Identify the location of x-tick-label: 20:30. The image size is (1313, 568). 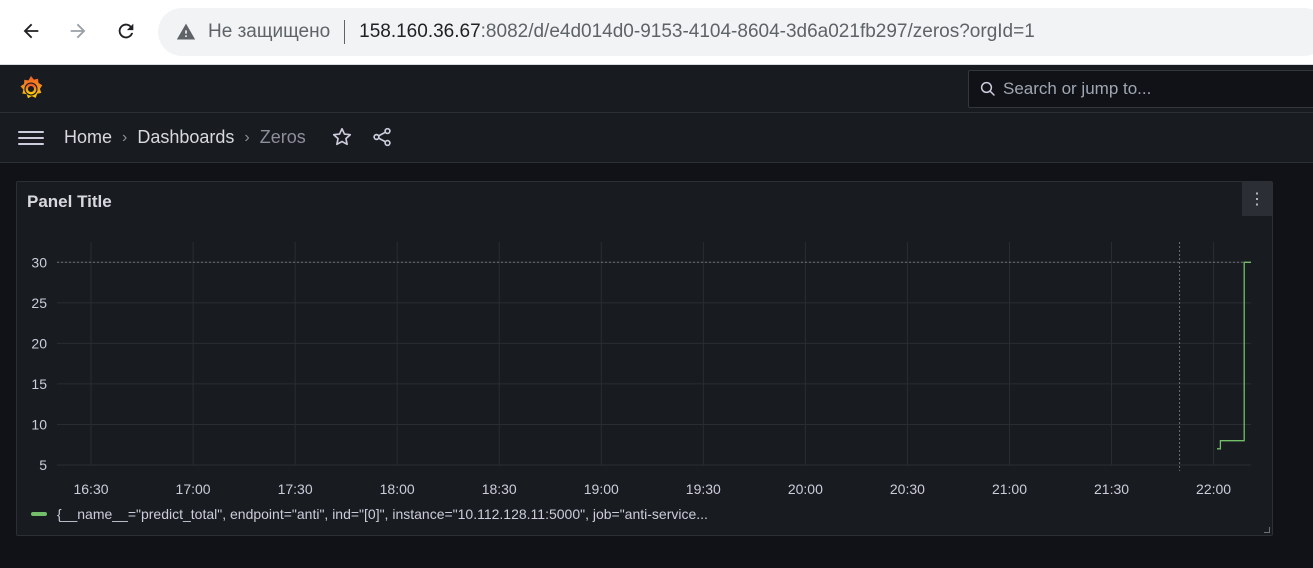
(907, 489).